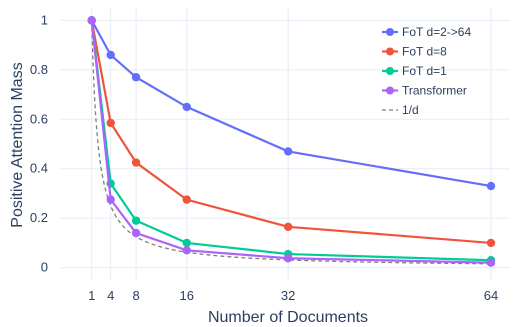 The image size is (517, 327). I want to click on x-axis-title: Number of Documents, so click(288, 317).